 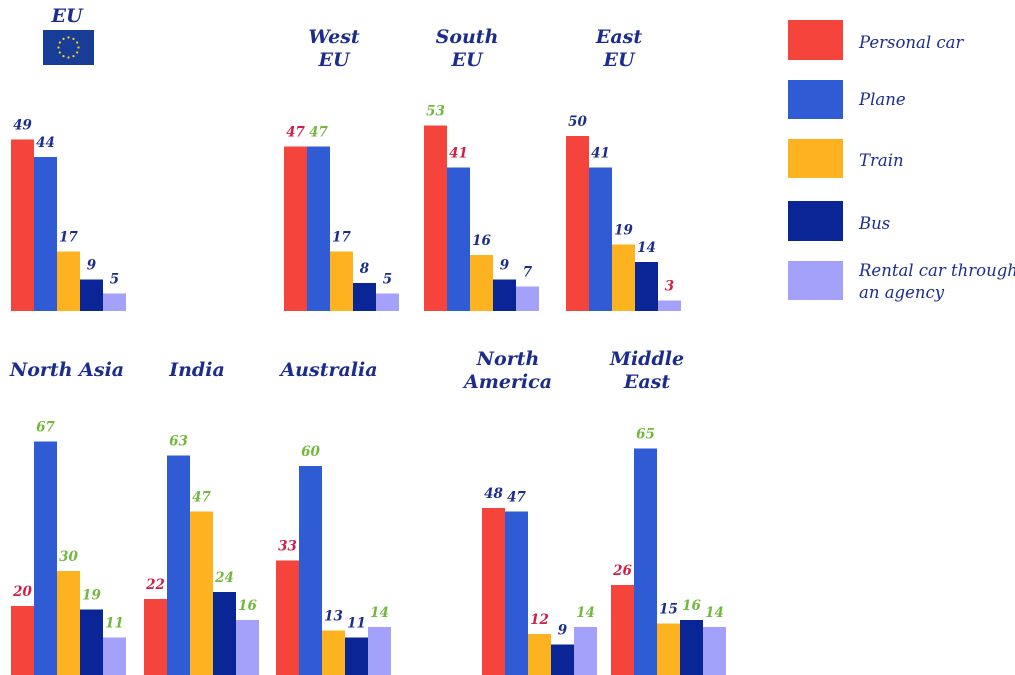 What do you see at coordinates (295, 133) in the screenshot?
I see `data-label: 47` at bounding box center [295, 133].